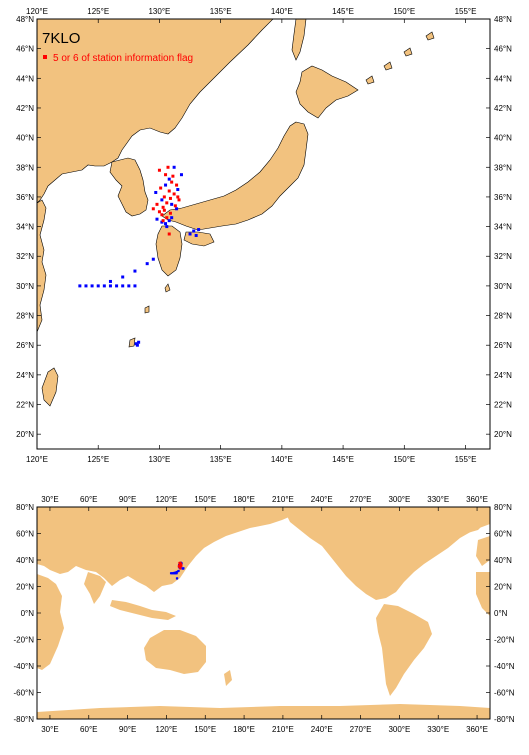 Image resolution: width=529 pixels, height=755 pixels. I want to click on north-america, so click(388, 553).